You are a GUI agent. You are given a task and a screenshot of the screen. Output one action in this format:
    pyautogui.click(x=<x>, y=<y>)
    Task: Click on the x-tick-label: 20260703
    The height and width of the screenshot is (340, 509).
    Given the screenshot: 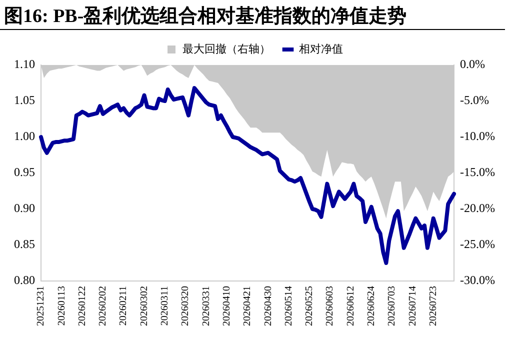 What is the action you would take?
    pyautogui.click(x=392, y=306)
    